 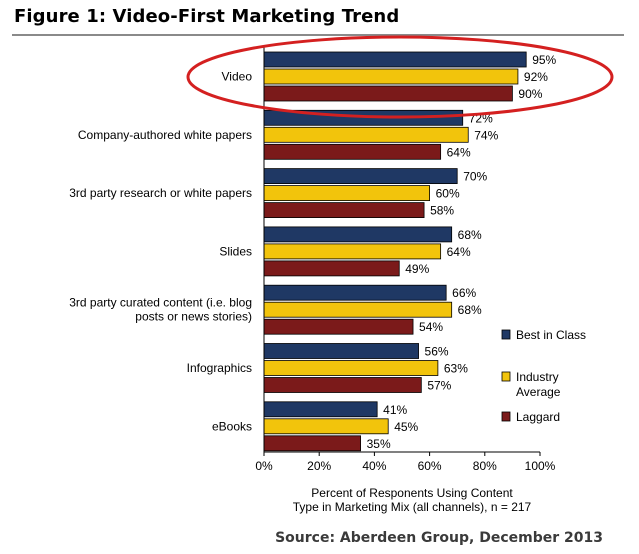 What do you see at coordinates (264, 466) in the screenshot?
I see `x-tick-label: 0%` at bounding box center [264, 466].